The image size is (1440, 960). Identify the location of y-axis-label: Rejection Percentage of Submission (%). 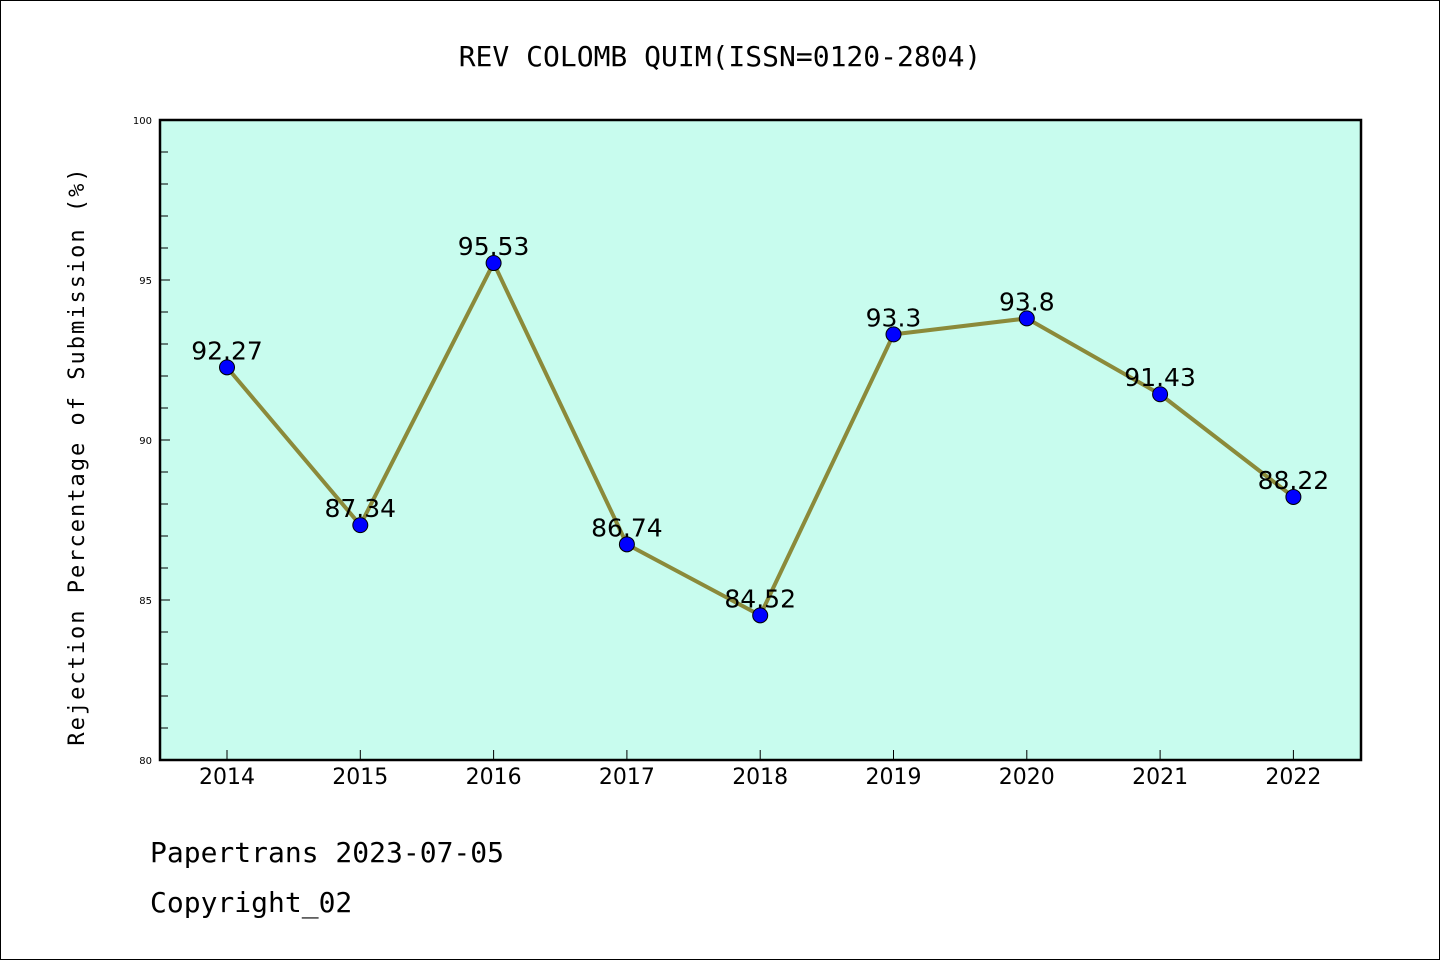
(77, 455).